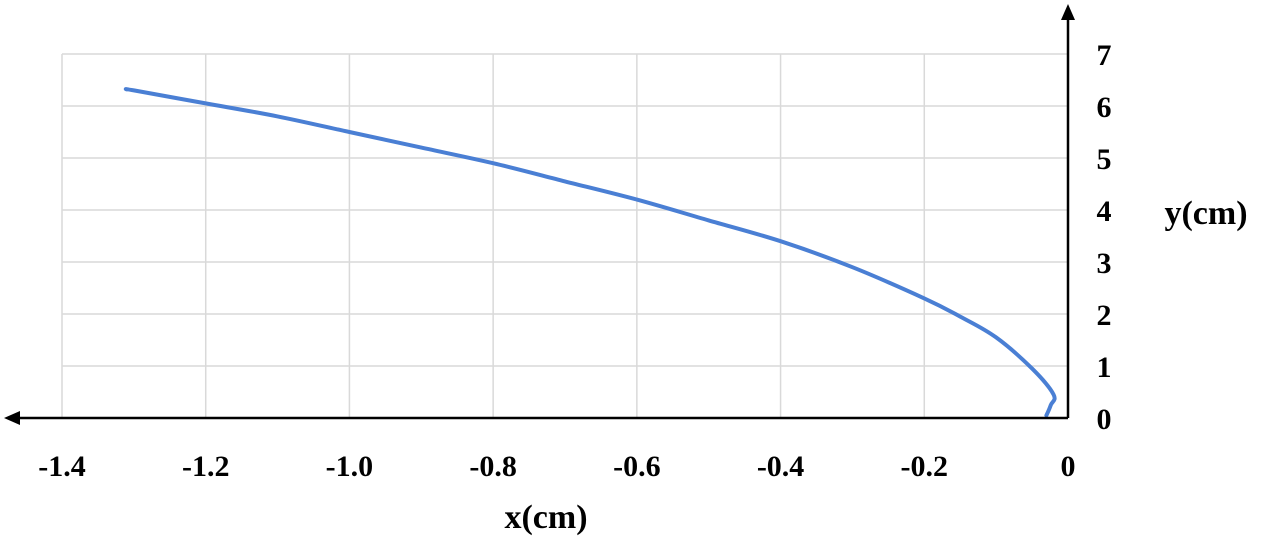 The height and width of the screenshot is (544, 1264). I want to click on x-tick-label: -1.2, so click(206, 466).